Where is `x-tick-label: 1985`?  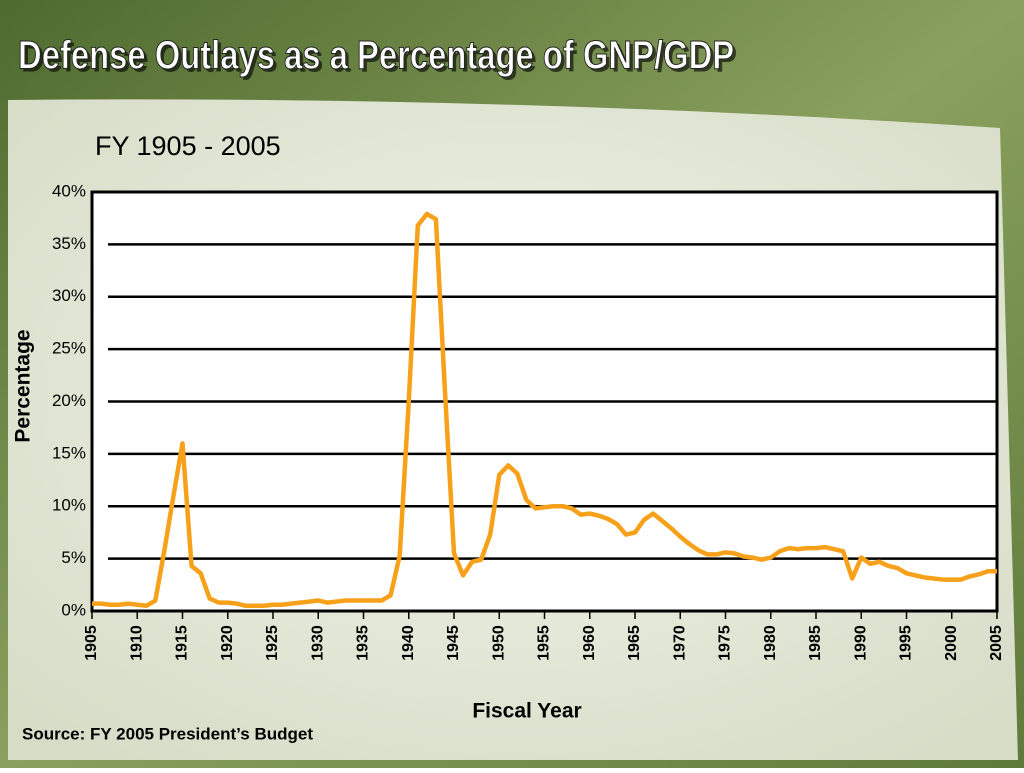 x-tick-label: 1985 is located at coordinates (815, 643).